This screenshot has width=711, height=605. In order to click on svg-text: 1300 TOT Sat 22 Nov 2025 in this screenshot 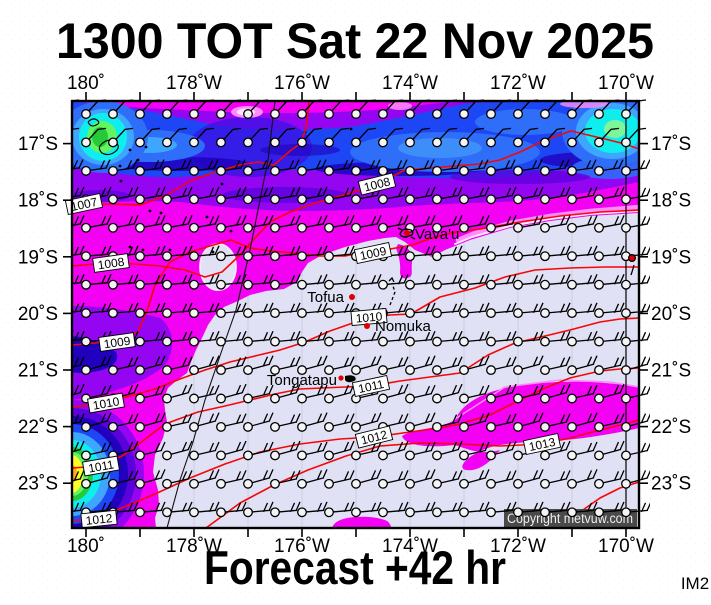, I will do `click(355, 41)`.